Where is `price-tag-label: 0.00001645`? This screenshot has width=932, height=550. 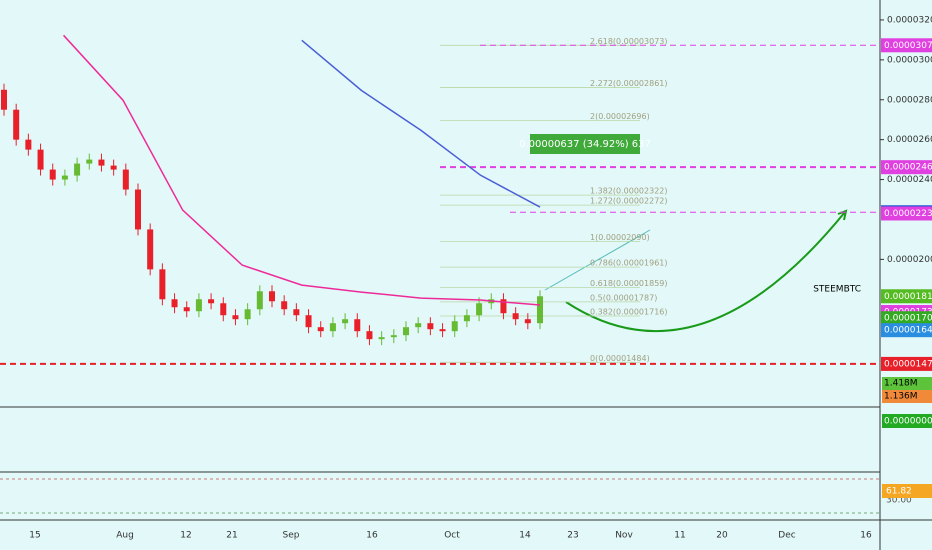 price-tag-label: 0.00001645 is located at coordinates (908, 331).